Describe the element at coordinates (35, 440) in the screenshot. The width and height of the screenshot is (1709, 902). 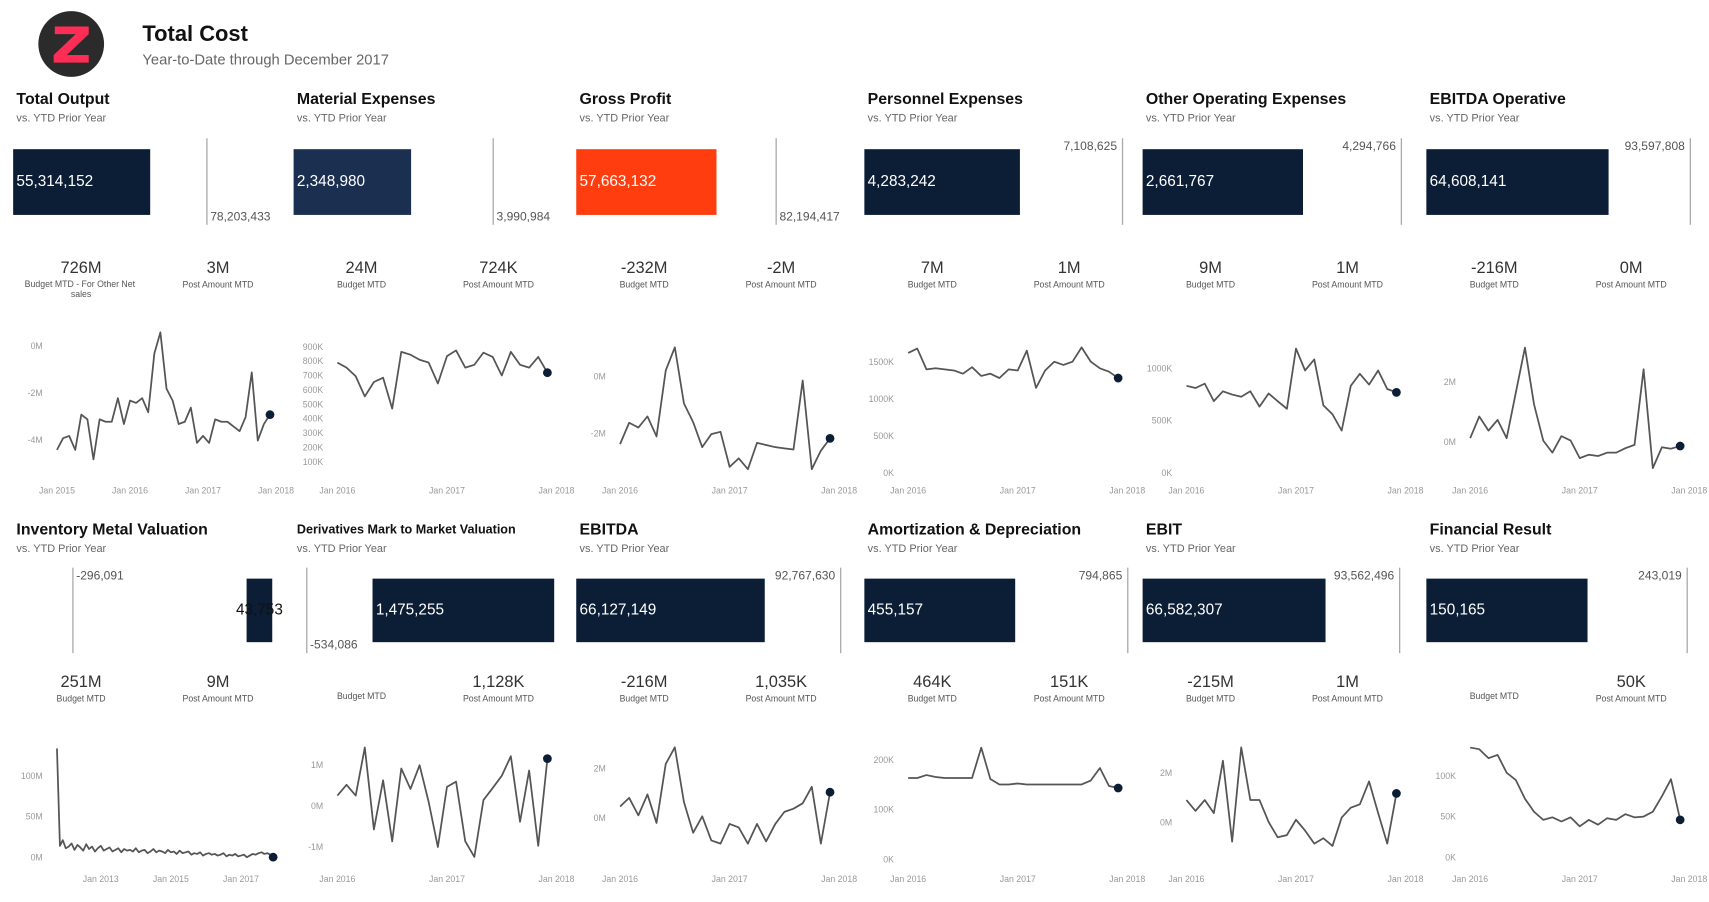
I see `y-tick-label: -4M` at that location.